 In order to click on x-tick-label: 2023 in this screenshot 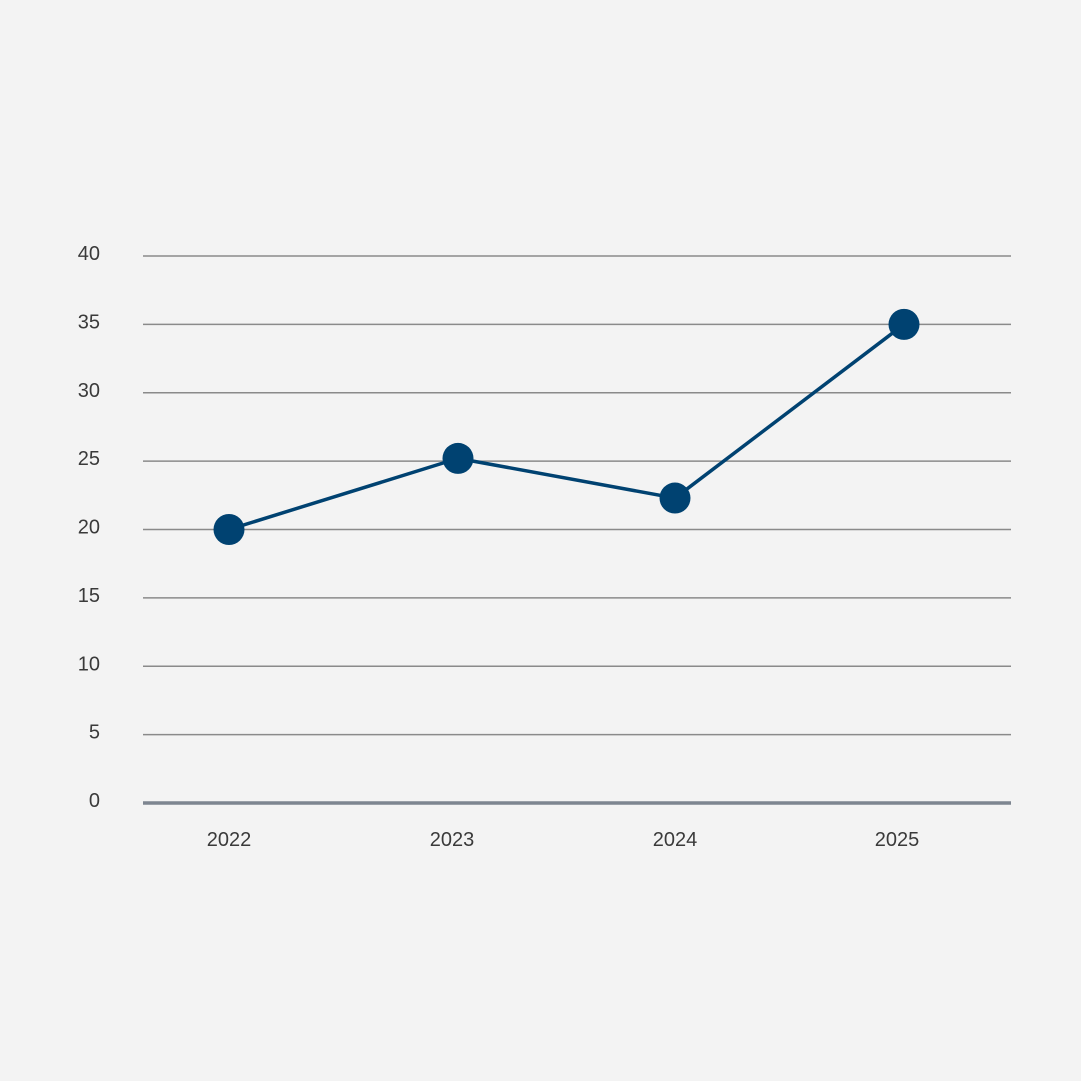, I will do `click(452, 840)`.